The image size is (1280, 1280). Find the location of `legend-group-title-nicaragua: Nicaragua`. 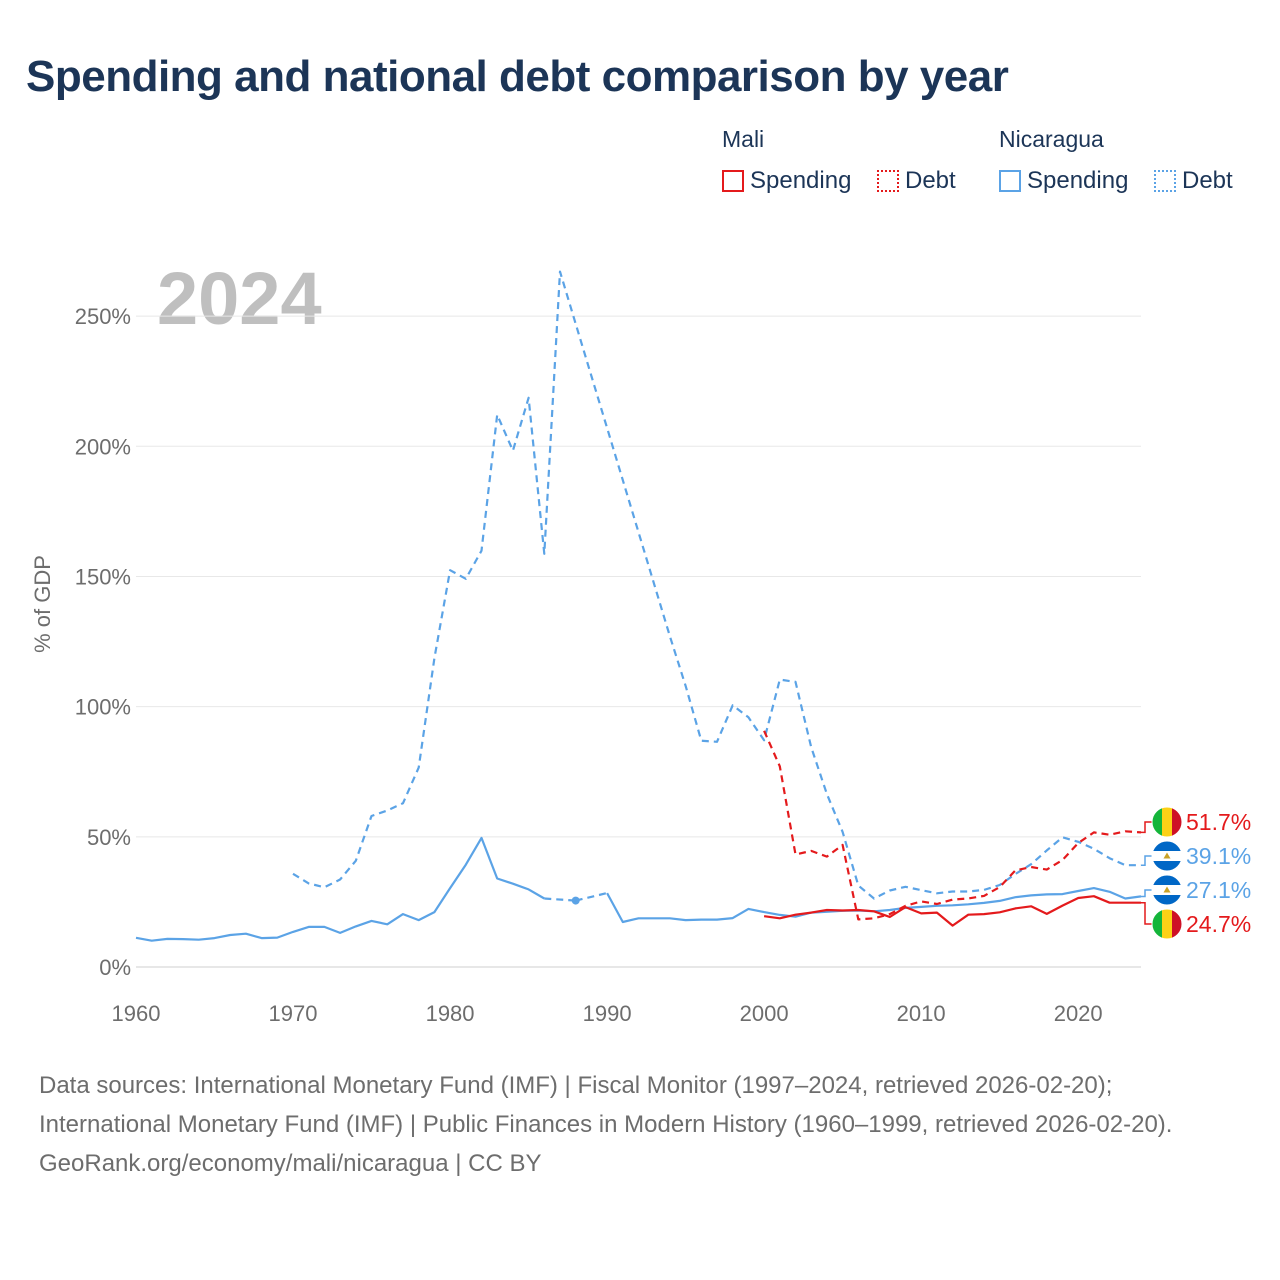

legend-group-title-nicaragua: Nicaragua is located at coordinates (1051, 139).